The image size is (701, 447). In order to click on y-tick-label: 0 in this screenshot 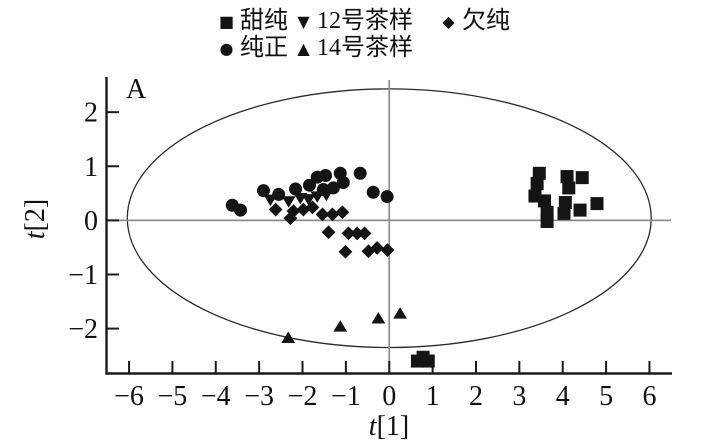, I will do `click(91, 221)`.